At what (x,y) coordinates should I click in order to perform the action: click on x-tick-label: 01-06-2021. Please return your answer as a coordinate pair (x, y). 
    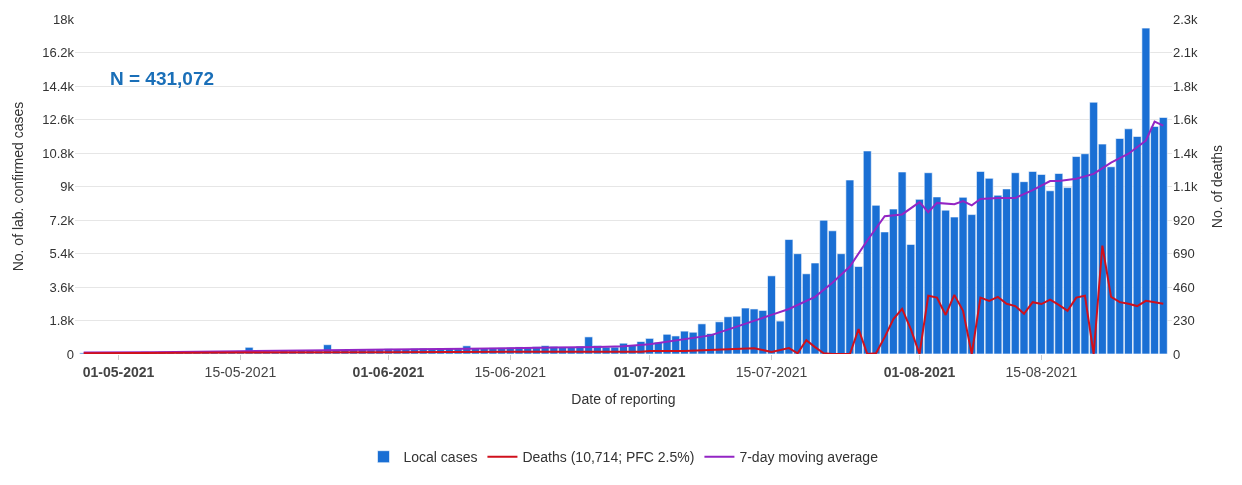
    Looking at the image, I should click on (388, 371).